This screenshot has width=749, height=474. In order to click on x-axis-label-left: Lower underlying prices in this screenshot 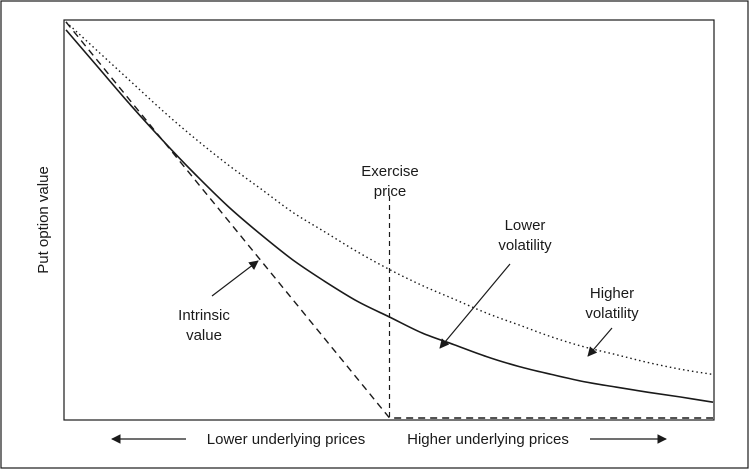, I will do `click(286, 439)`.